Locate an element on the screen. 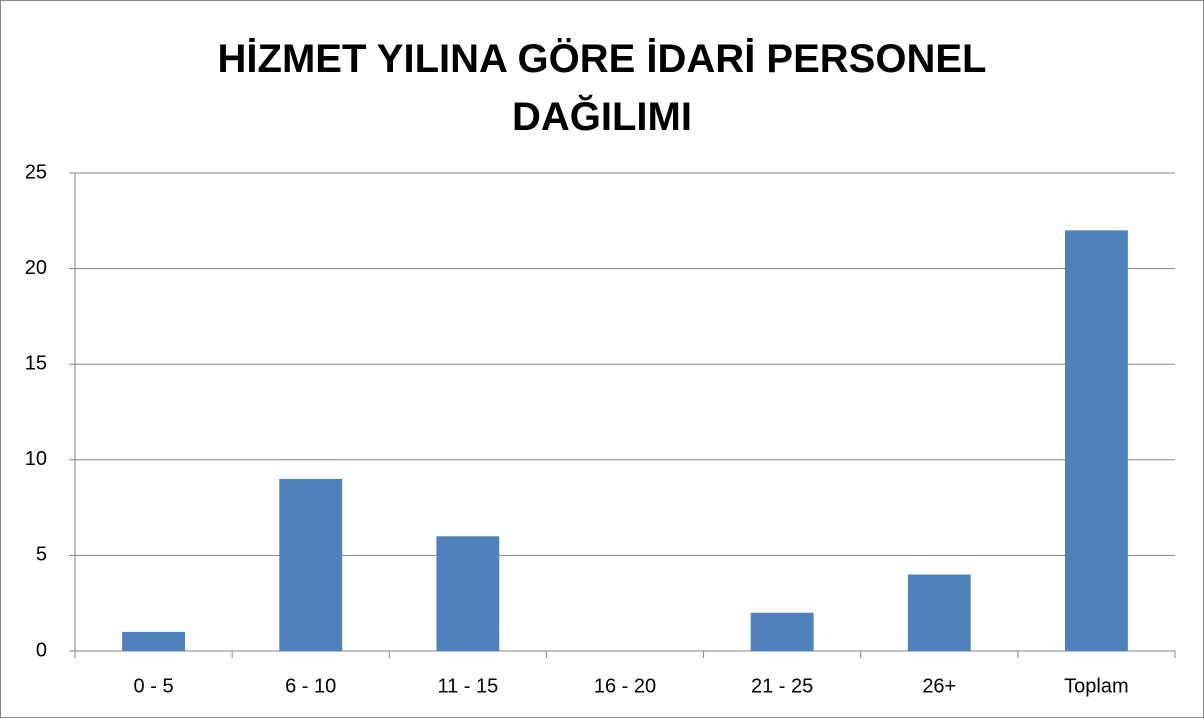 The image size is (1204, 718). x-tick-label: 26+ is located at coordinates (939, 686).